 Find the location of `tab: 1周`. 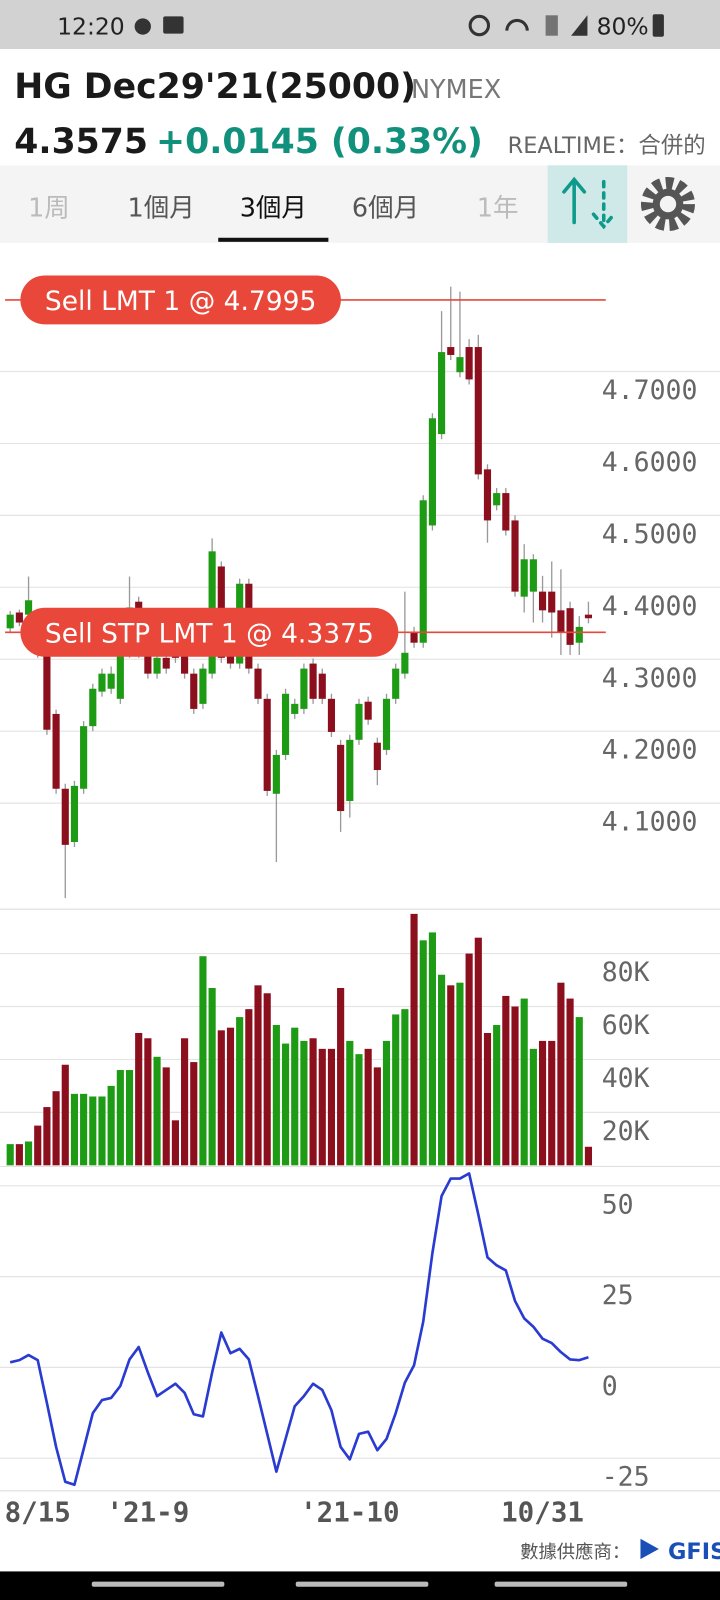

tab: 1周 is located at coordinates (49, 208).